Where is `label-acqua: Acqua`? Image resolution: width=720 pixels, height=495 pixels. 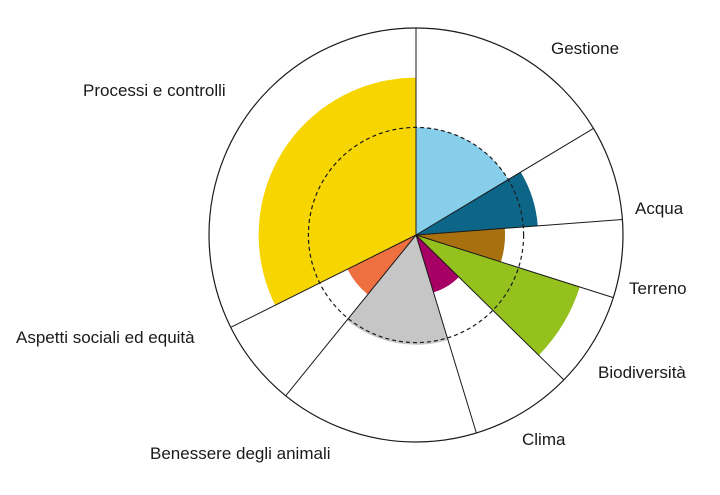 label-acqua: Acqua is located at coordinates (659, 208).